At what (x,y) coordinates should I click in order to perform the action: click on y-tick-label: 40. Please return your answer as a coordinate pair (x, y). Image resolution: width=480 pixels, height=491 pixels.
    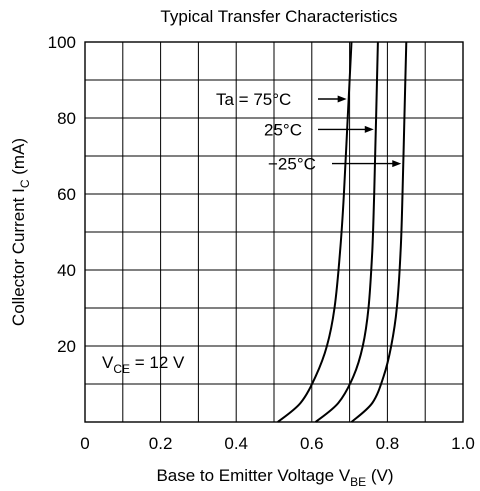
    Looking at the image, I should click on (66, 270).